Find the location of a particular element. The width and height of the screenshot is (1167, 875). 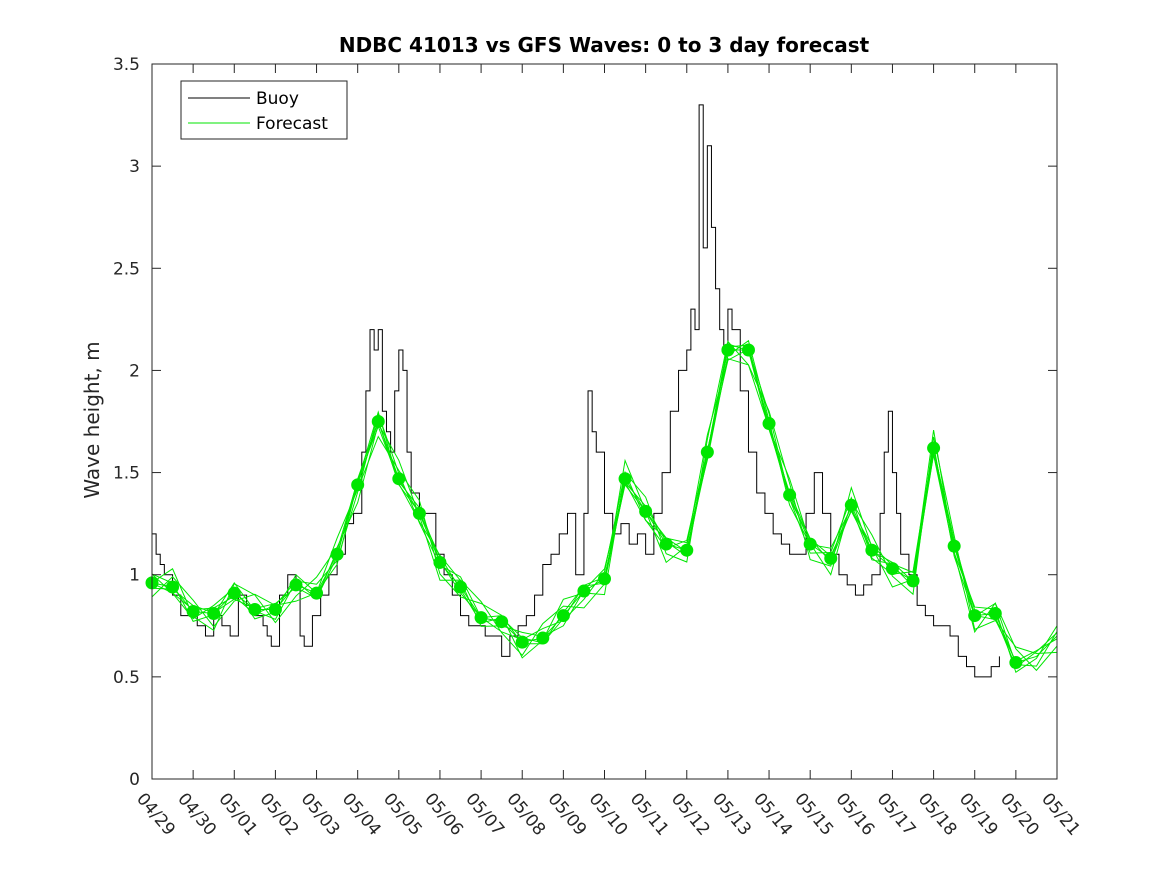

x-tick-label: 04/30 is located at coordinates (196, 814).